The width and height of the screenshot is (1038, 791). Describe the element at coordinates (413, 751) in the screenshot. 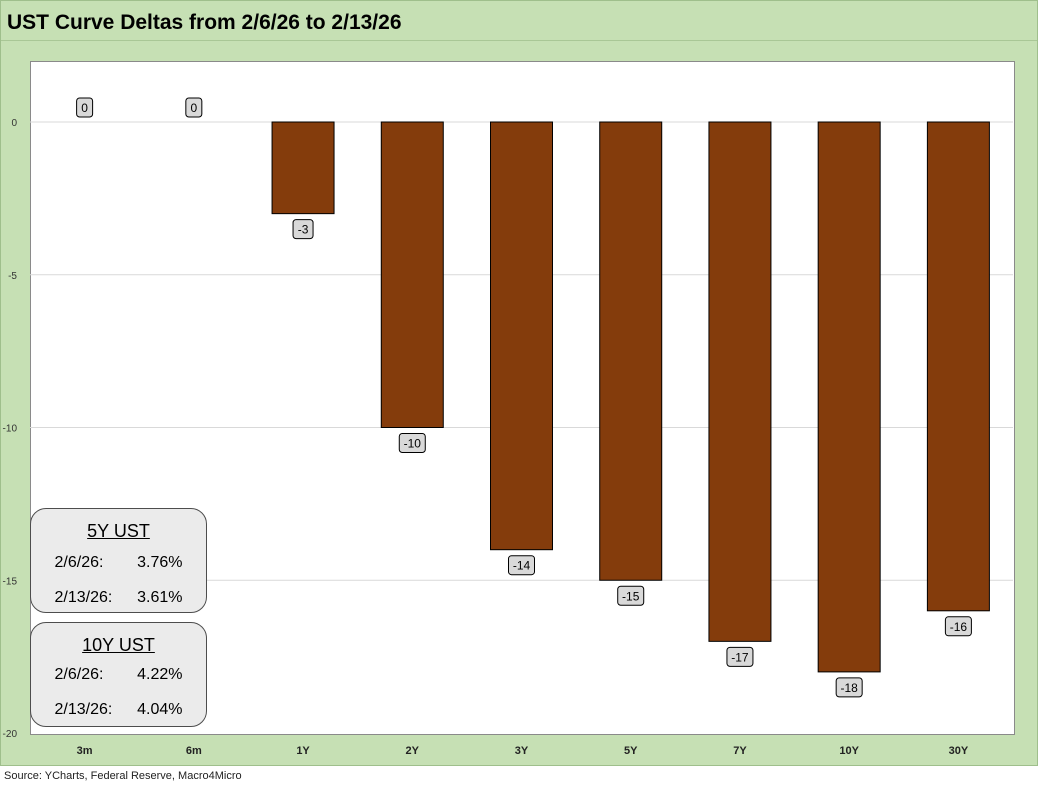

I see `x-tick-label: 2Y` at that location.